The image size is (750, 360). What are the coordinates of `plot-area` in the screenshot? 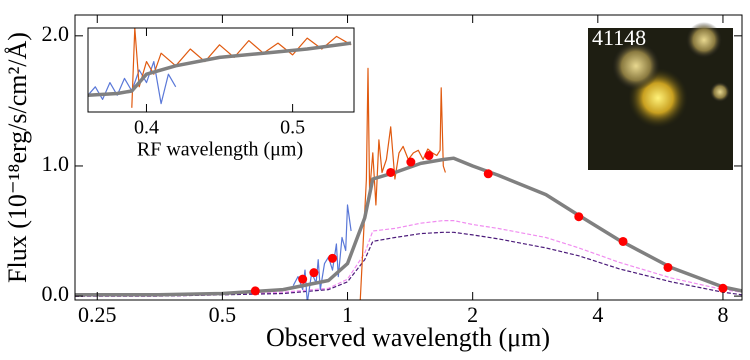 It's located at (220, 68).